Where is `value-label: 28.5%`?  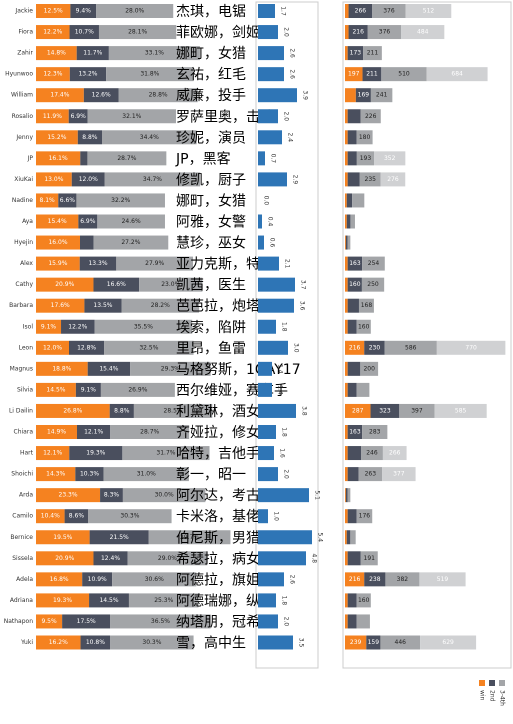 value-label: 28.5% is located at coordinates (173, 410).